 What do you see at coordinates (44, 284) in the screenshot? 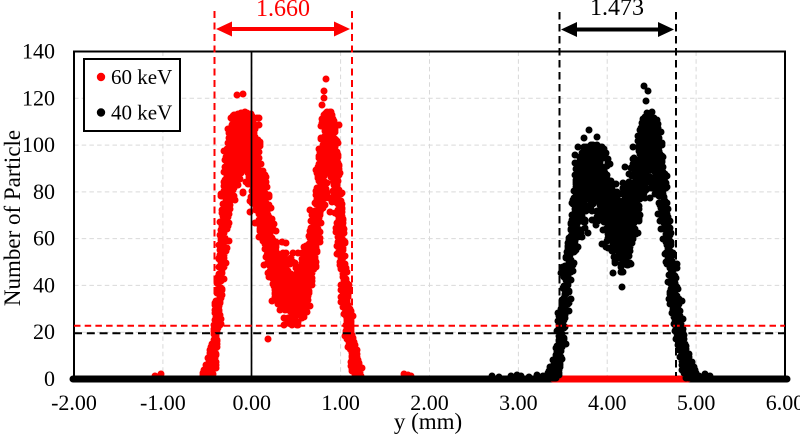
I see `svg-text: 40` at bounding box center [44, 284].